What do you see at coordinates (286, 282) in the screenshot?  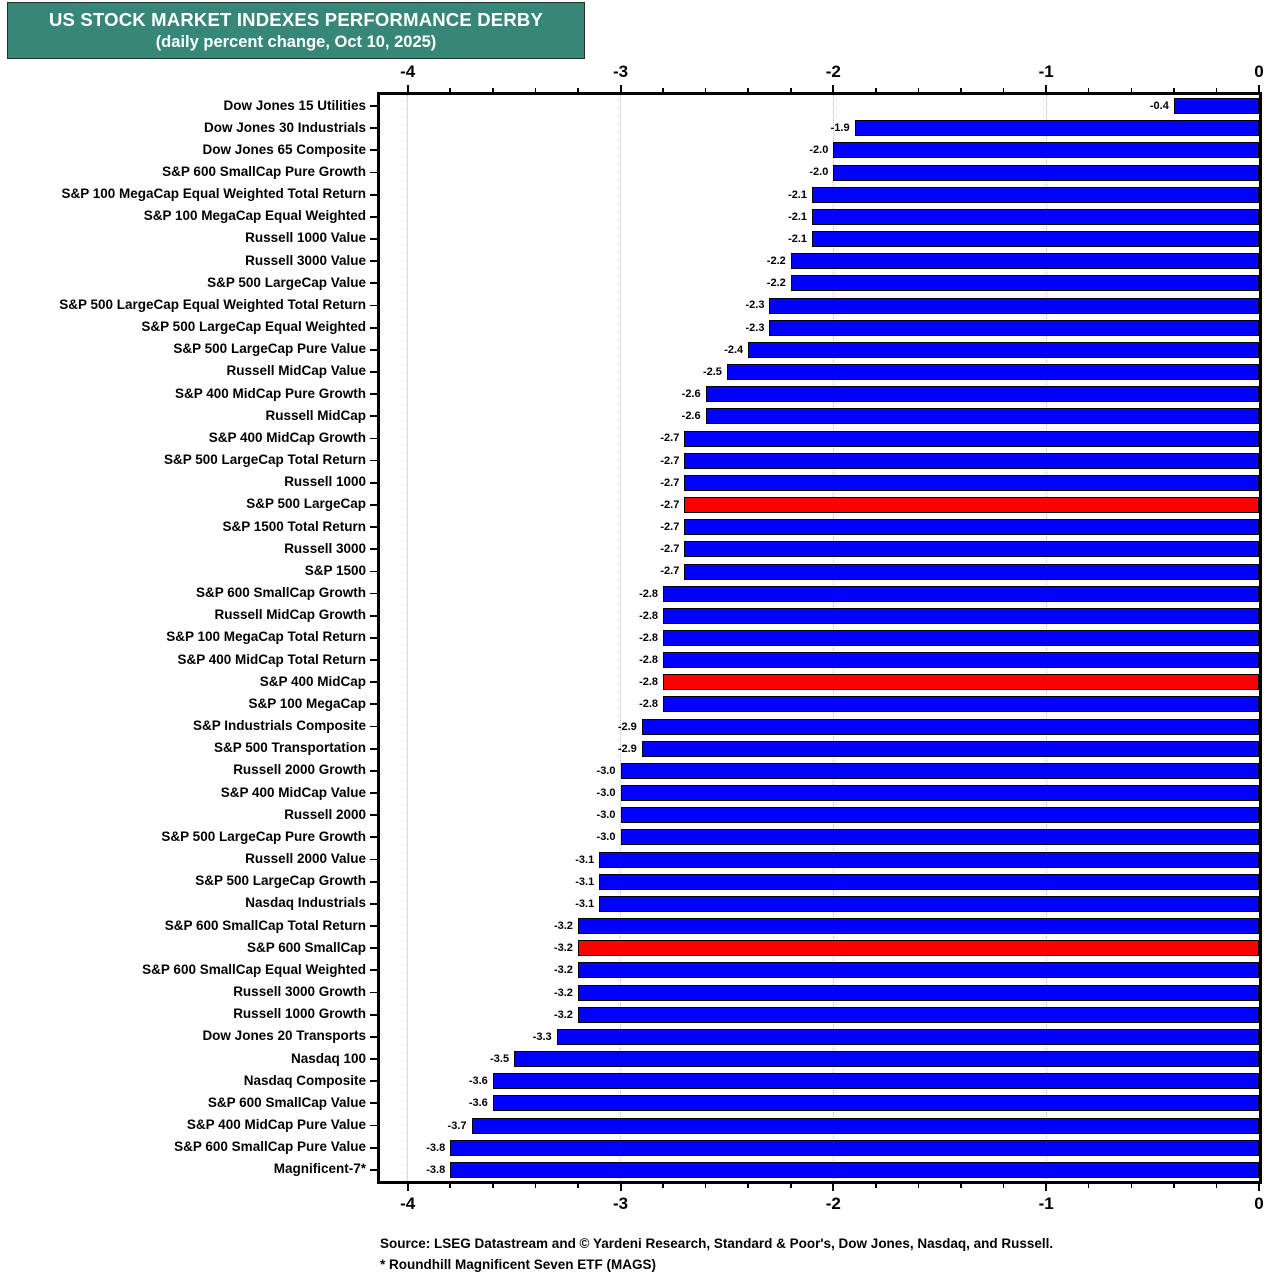 I see `category-label: S&P 500 LargeCap Value` at bounding box center [286, 282].